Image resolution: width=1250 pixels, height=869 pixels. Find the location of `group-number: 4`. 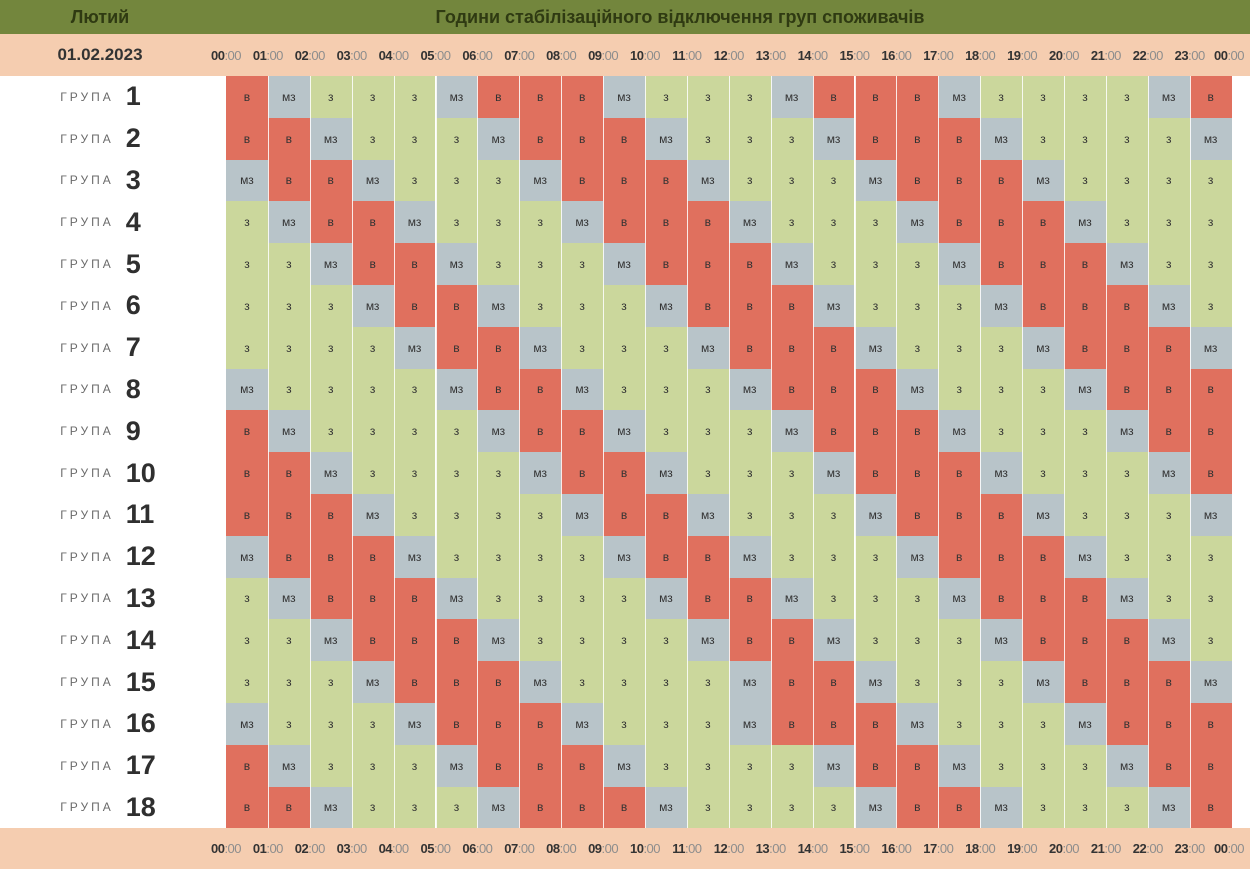

group-number: 4 is located at coordinates (133, 221).